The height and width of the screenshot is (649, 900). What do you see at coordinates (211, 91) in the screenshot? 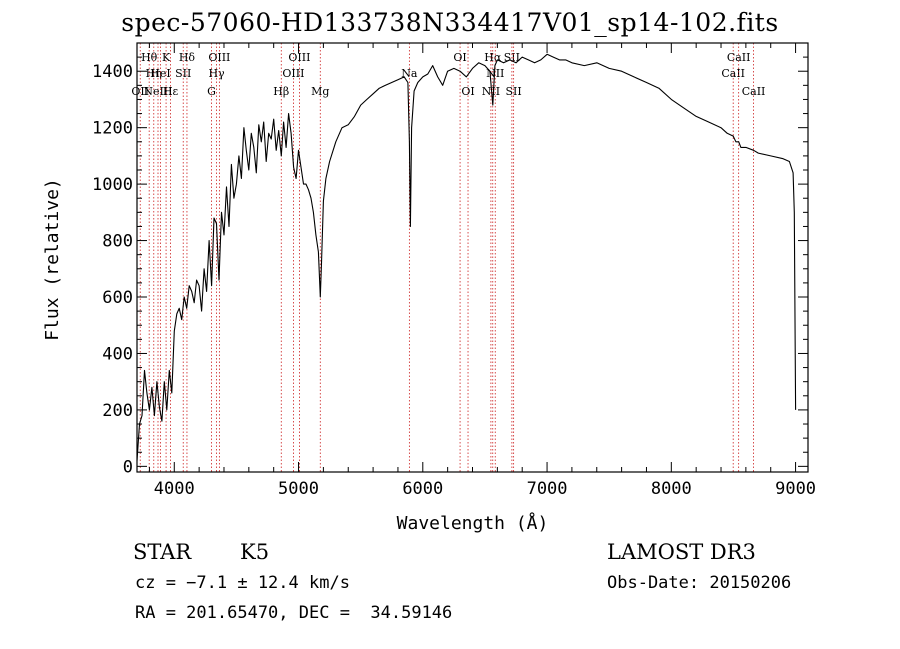
I see `spectral-line-label: G` at bounding box center [211, 91].